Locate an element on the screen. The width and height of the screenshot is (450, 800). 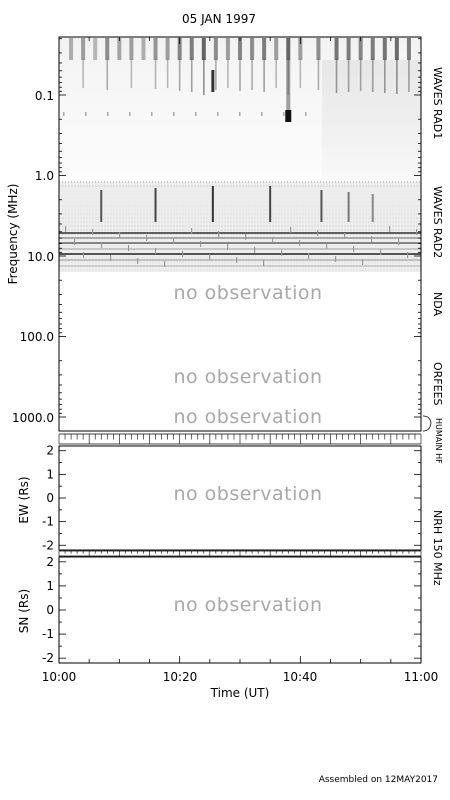
frequency-axis-label: Frequency (MHz) is located at coordinates (13, 234).